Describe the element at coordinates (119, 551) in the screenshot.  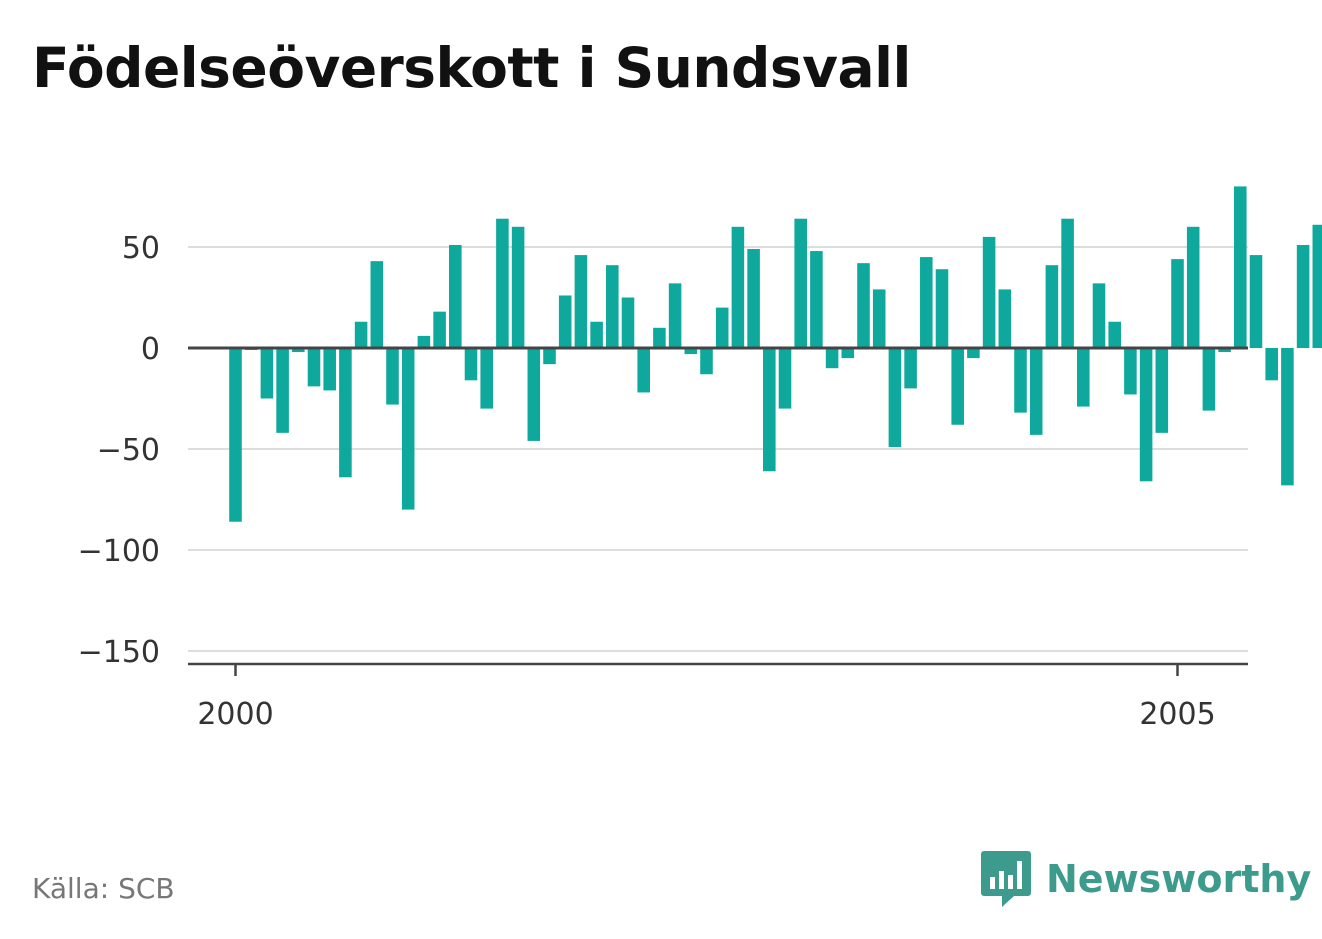
I see `y-tick-label: −100` at that location.